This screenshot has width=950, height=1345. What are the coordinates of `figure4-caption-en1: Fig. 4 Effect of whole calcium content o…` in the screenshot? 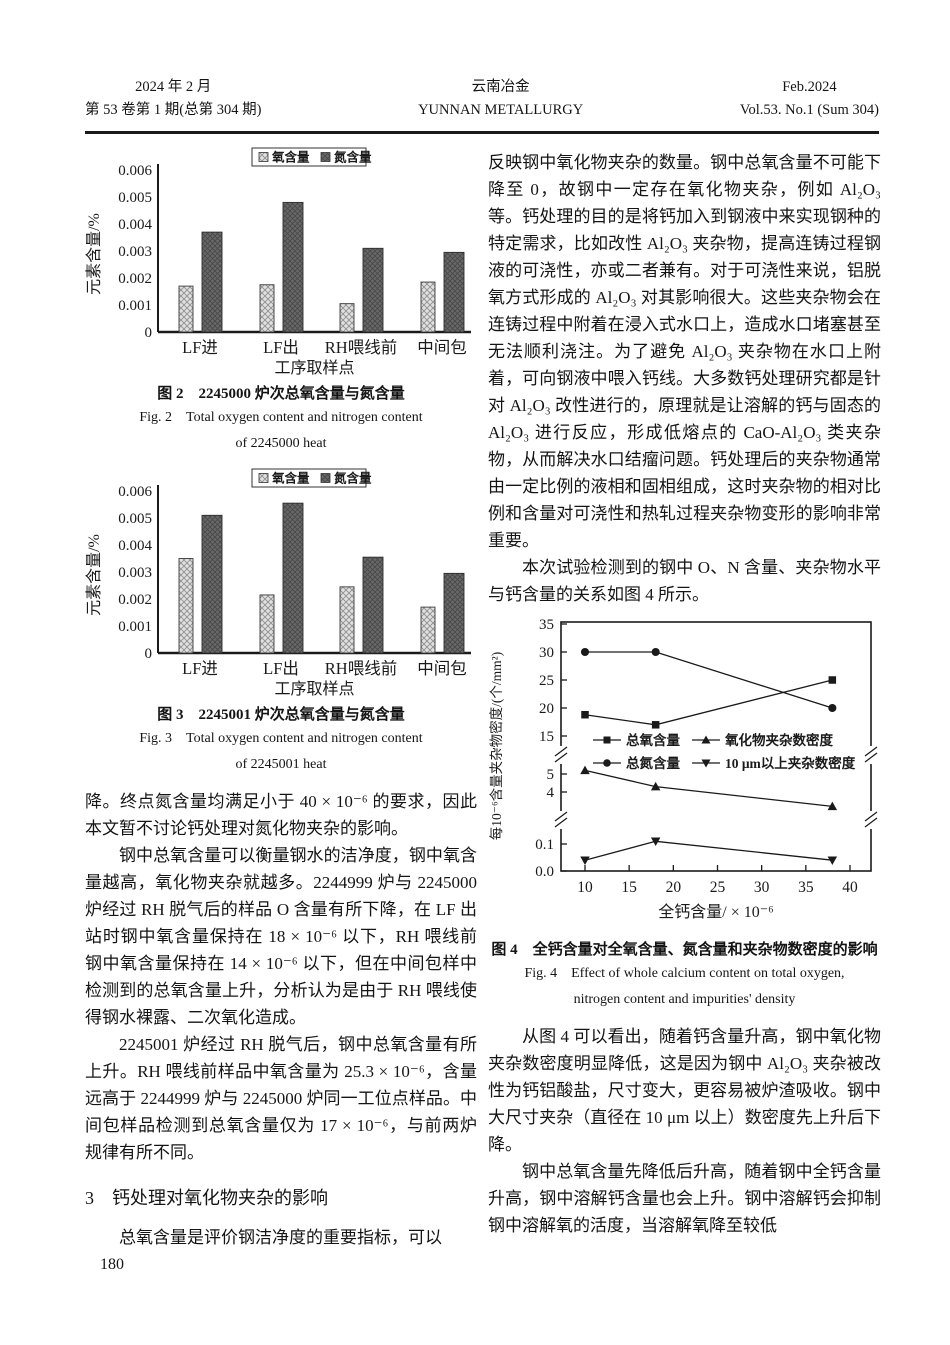 It's located at (684, 973).